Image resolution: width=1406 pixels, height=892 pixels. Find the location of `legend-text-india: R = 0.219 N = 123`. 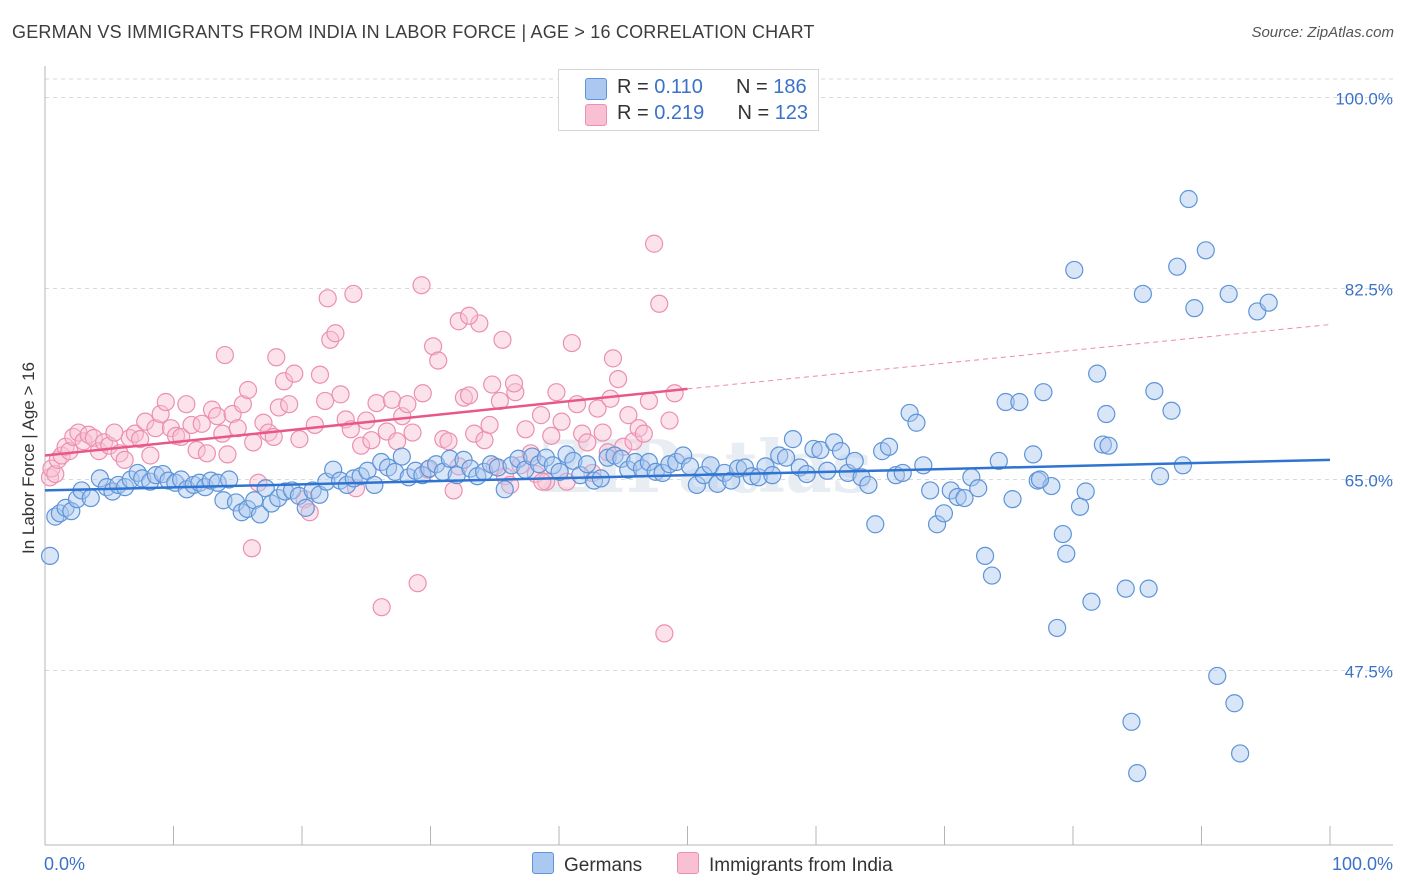

legend-text-india: R = 0.219 N = 123 is located at coordinates (712, 113).